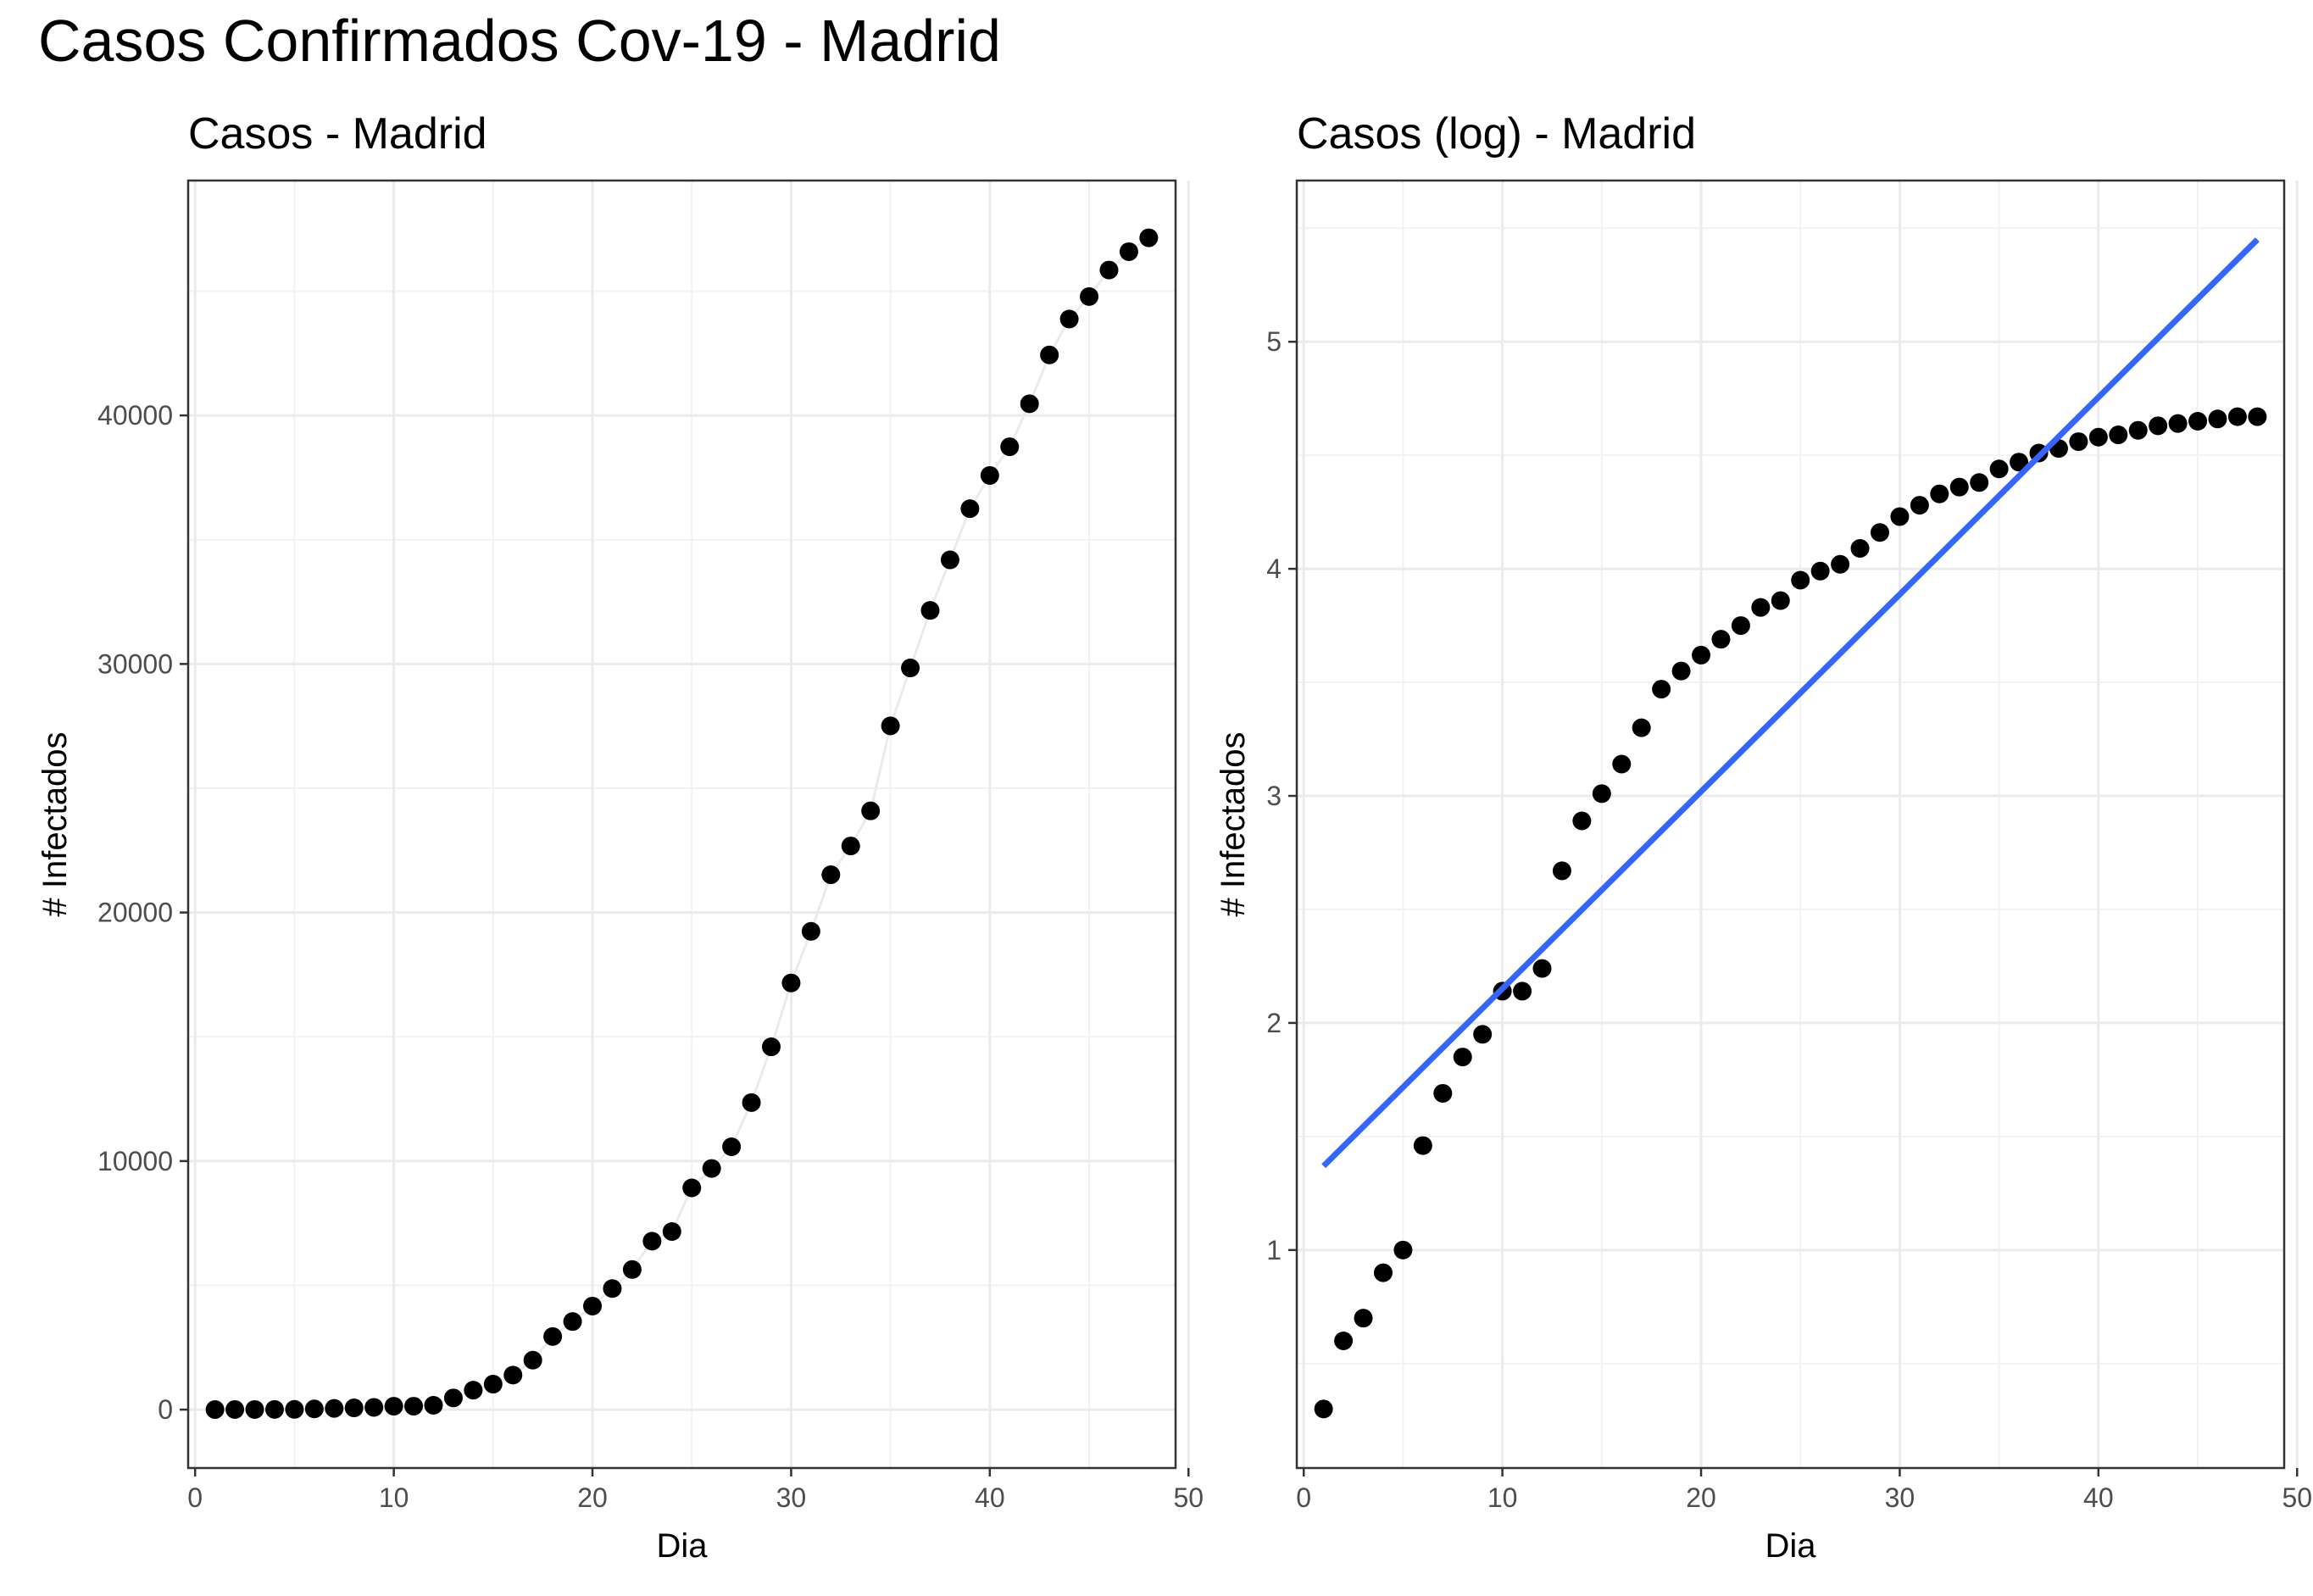  What do you see at coordinates (1274, 341) in the screenshot?
I see `y-tick-label: 5` at bounding box center [1274, 341].